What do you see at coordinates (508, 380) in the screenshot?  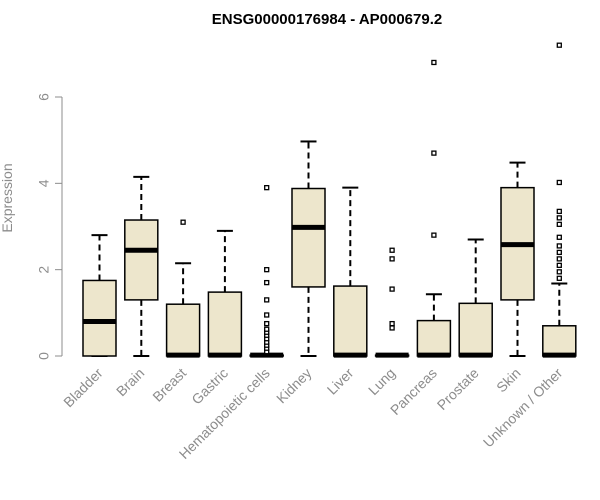 I see `x-tick-label: Skin` at bounding box center [508, 380].